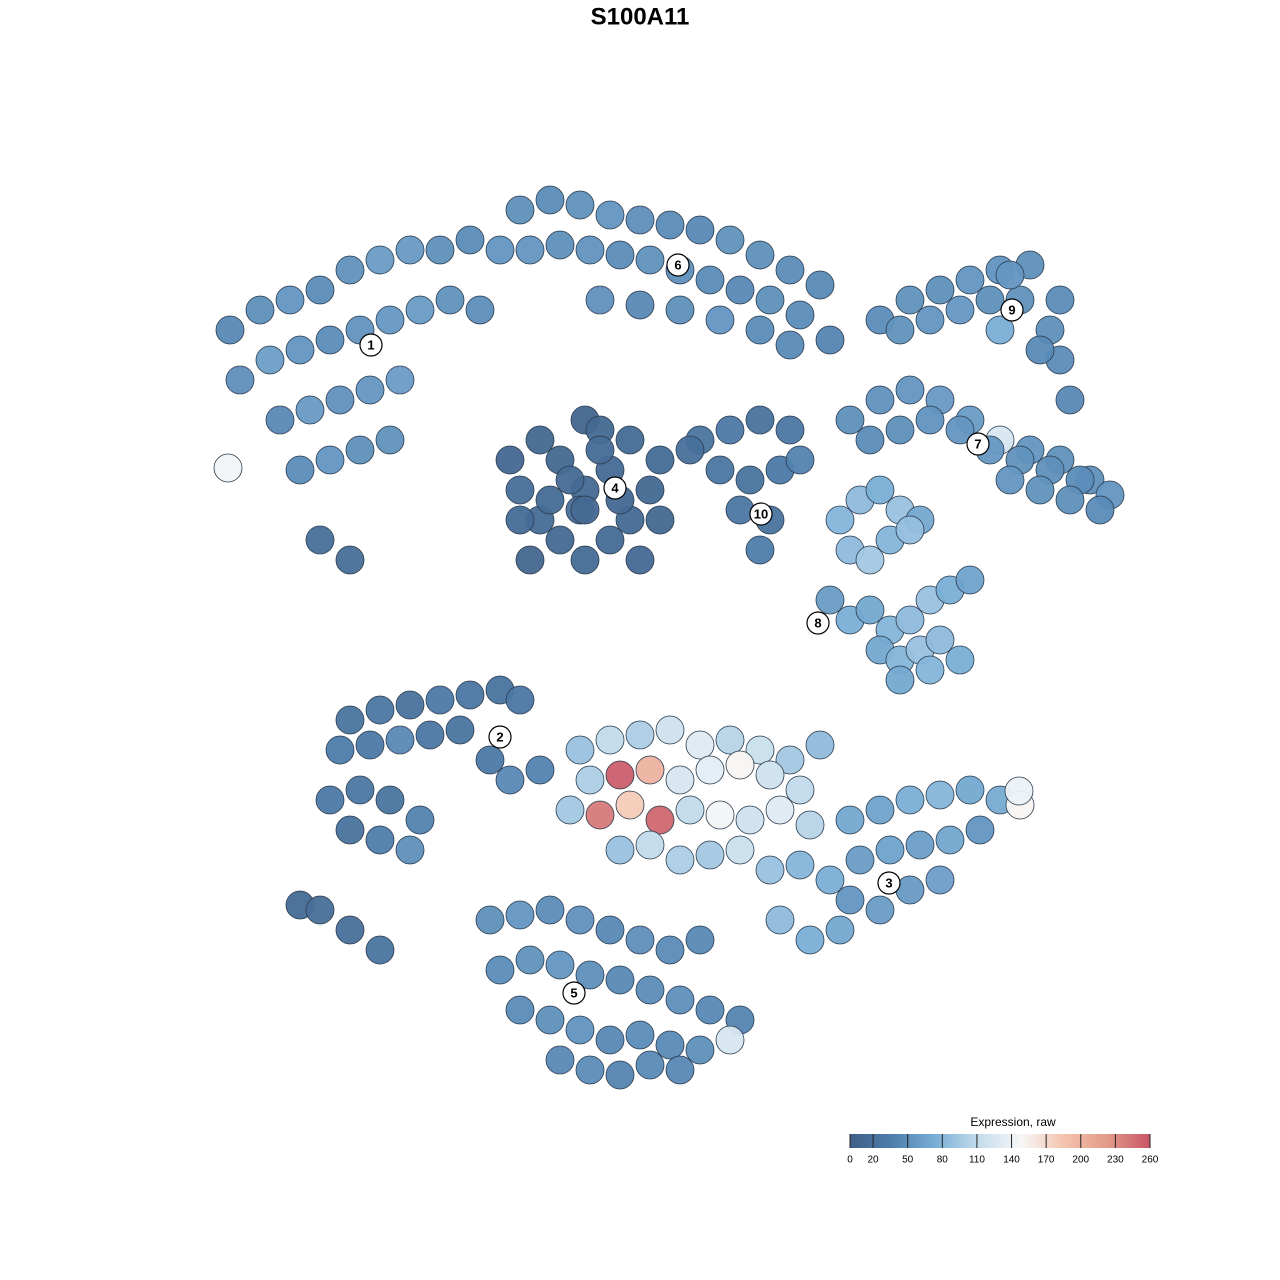  I want to click on colorbar-tick-label: 20, so click(874, 1160).